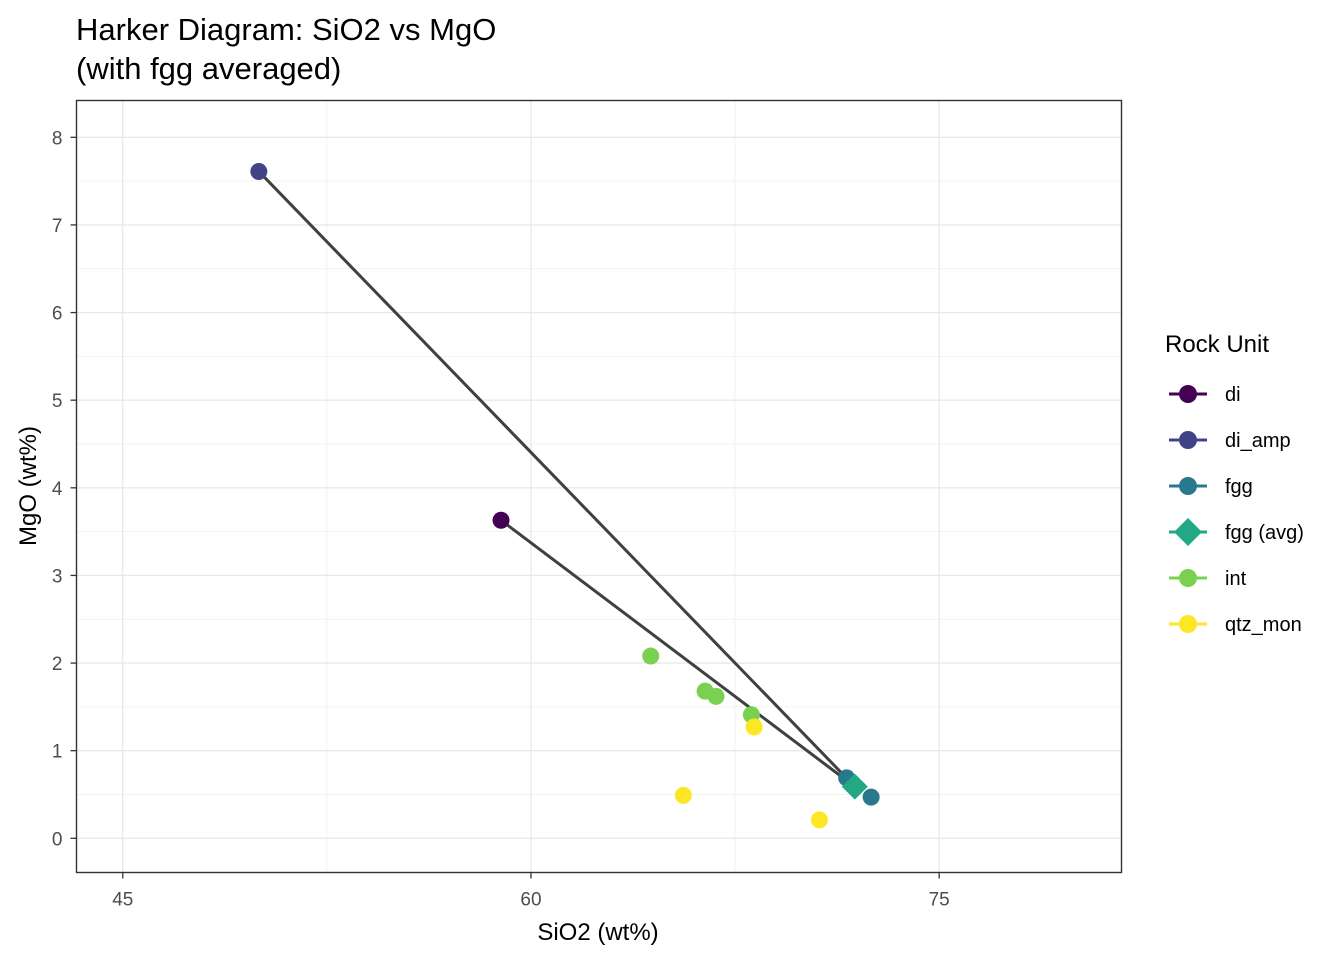 The height and width of the screenshot is (960, 1344). I want to click on legend-title: Rock Unit, so click(1217, 344).